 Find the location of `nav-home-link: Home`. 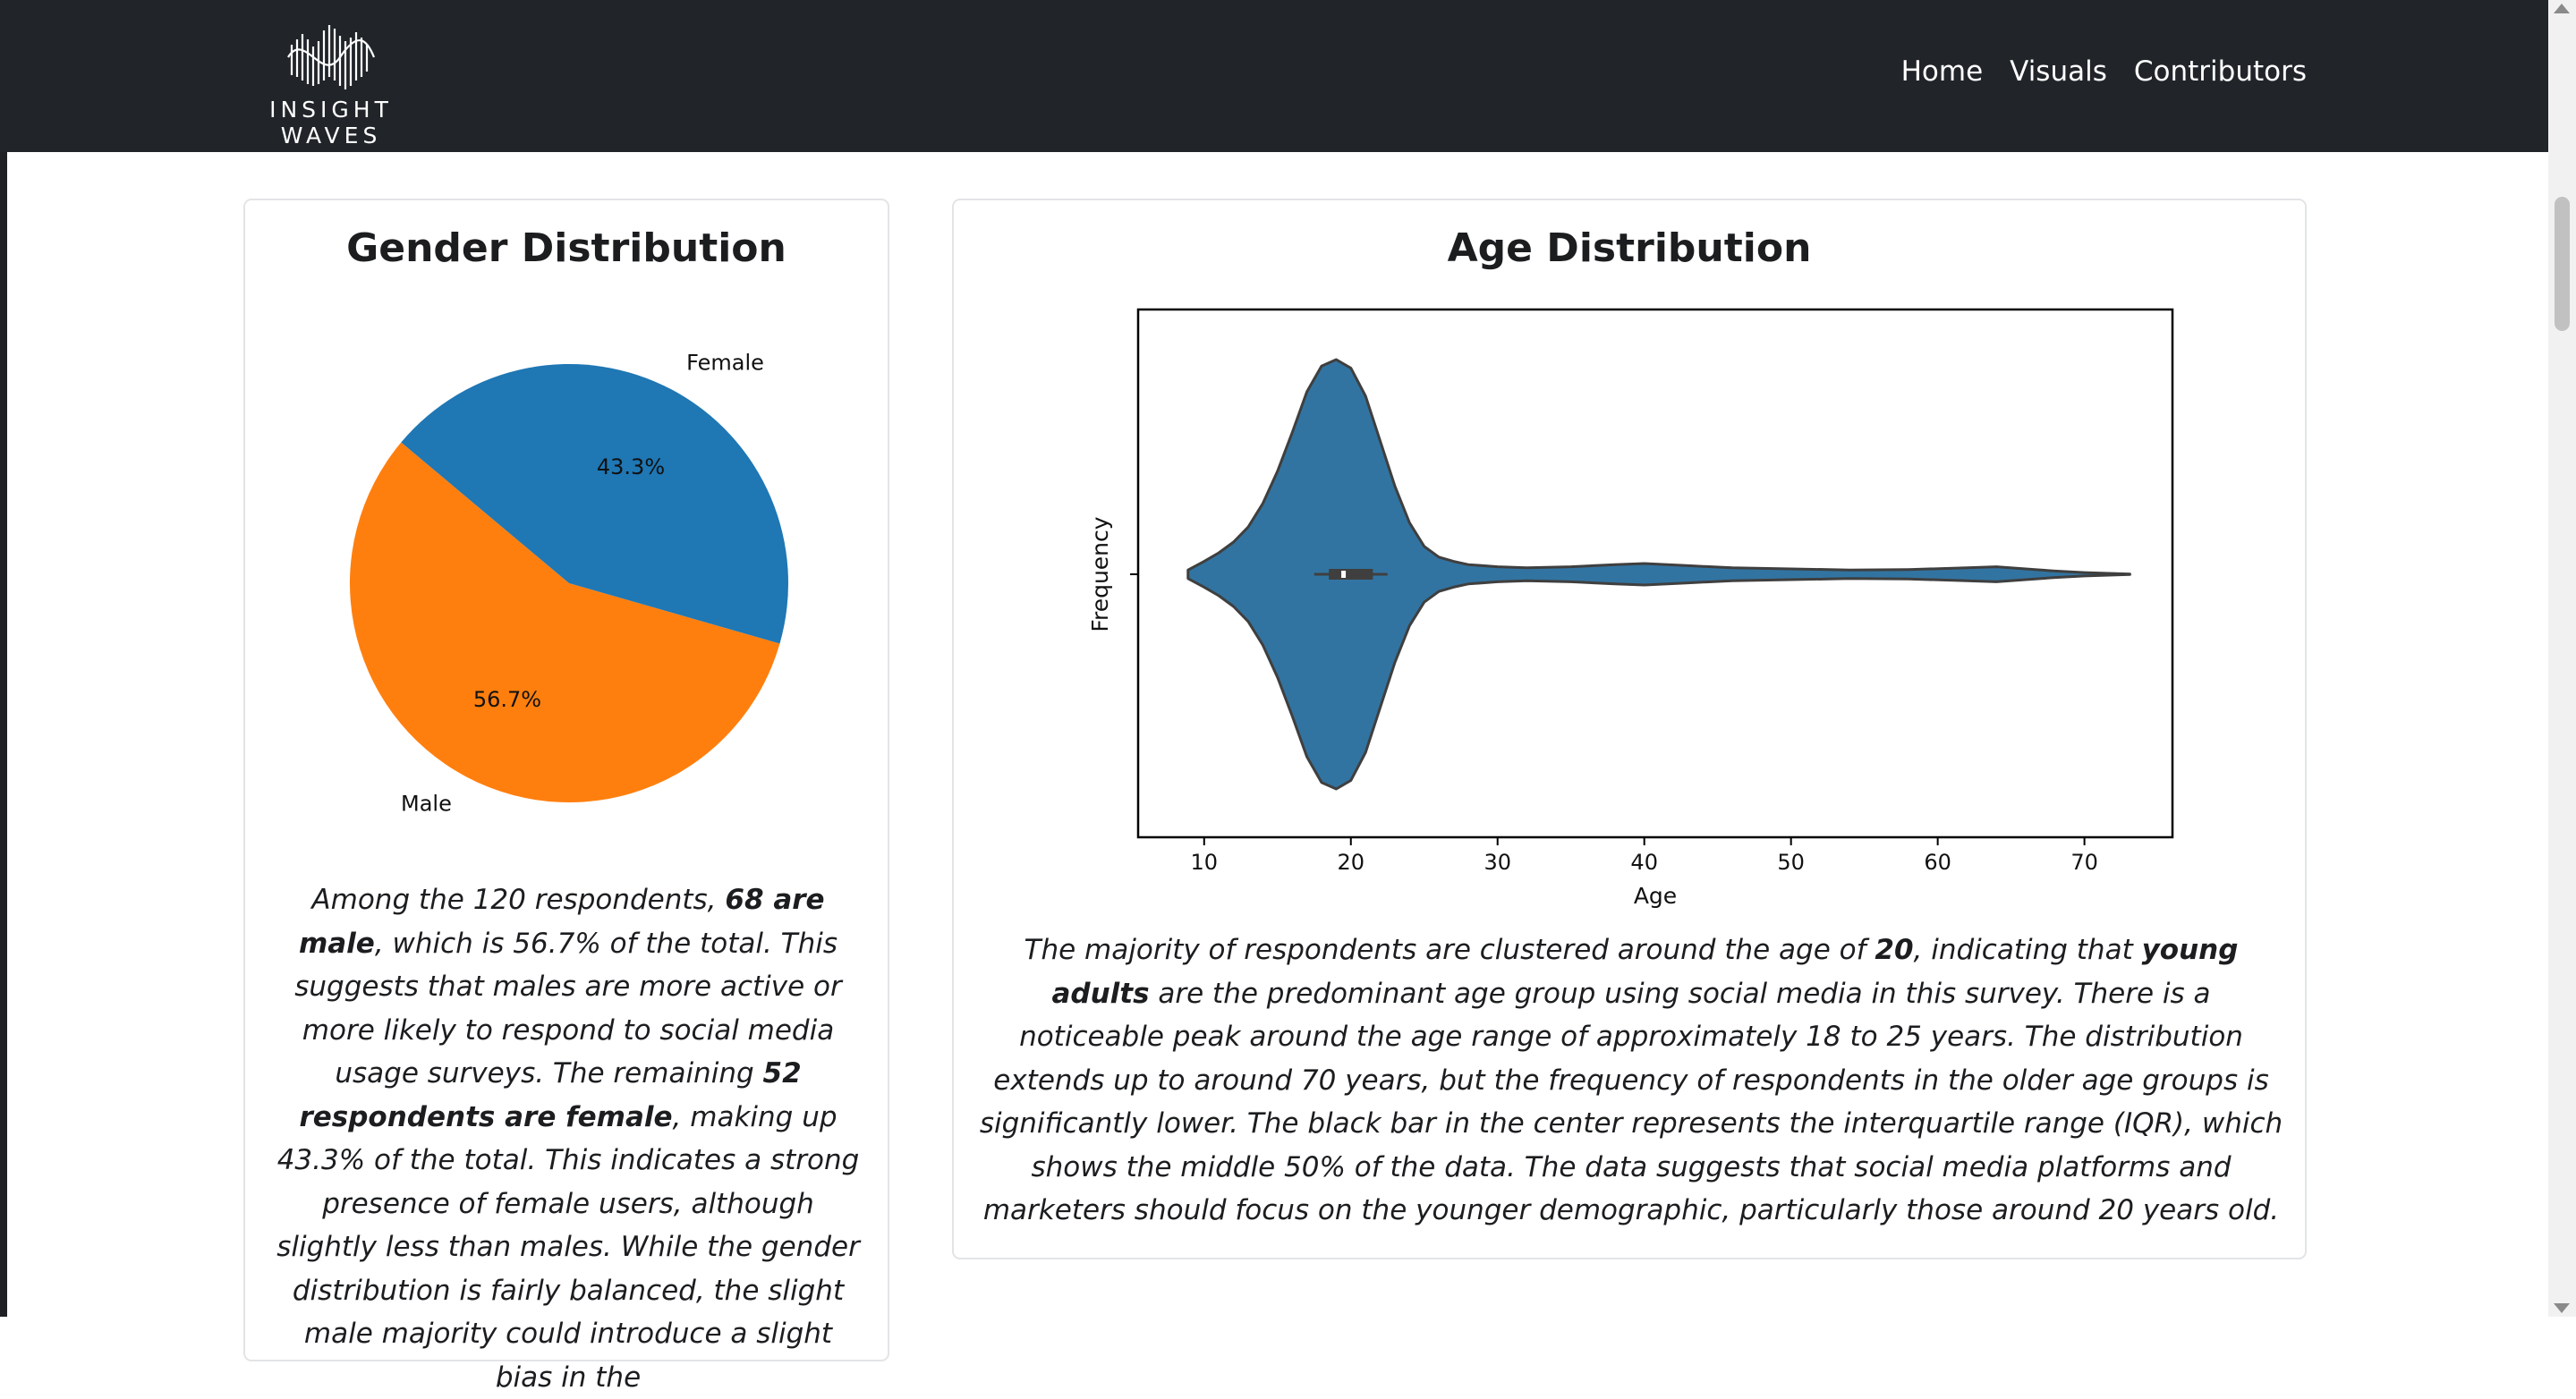

nav-home-link: Home is located at coordinates (1942, 71).